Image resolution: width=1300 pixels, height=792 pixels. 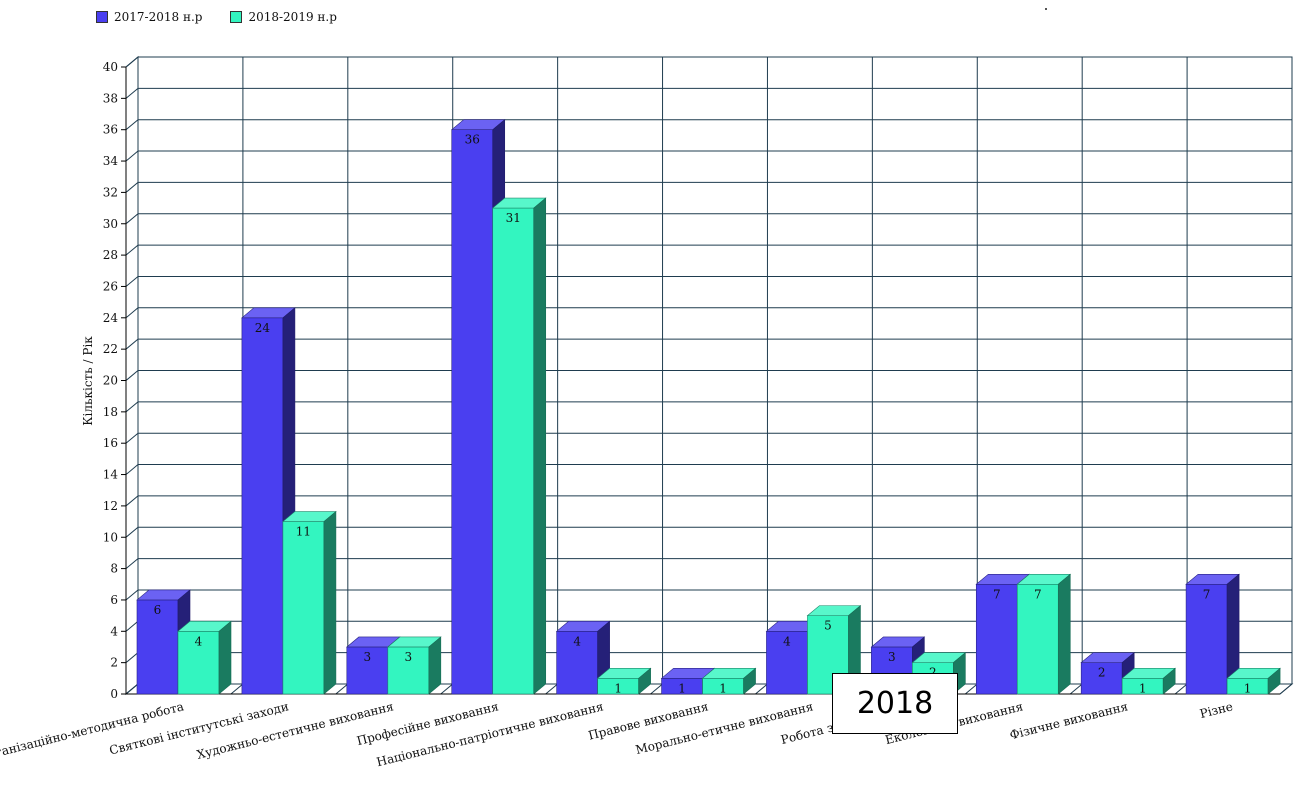 What do you see at coordinates (110, 192) in the screenshot?
I see `y-tick-label: 32` at bounding box center [110, 192].